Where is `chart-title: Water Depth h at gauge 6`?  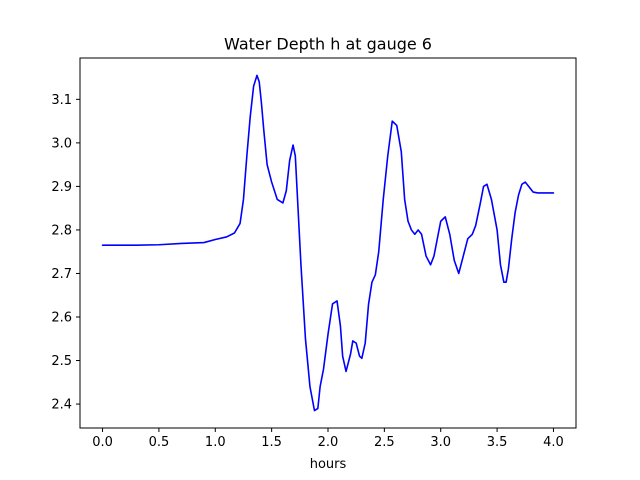 chart-title: Water Depth h at gauge 6 is located at coordinates (328, 44).